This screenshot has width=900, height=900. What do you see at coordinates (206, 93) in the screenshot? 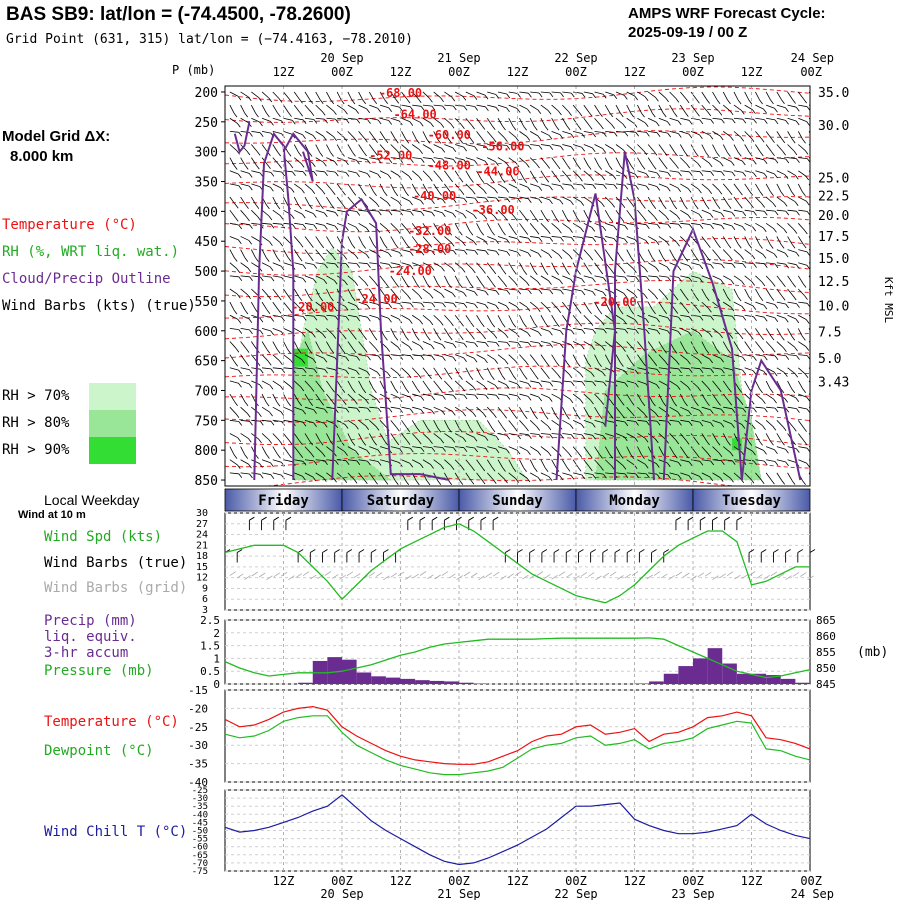
I see `pressure-tick-label: 200` at bounding box center [206, 93].